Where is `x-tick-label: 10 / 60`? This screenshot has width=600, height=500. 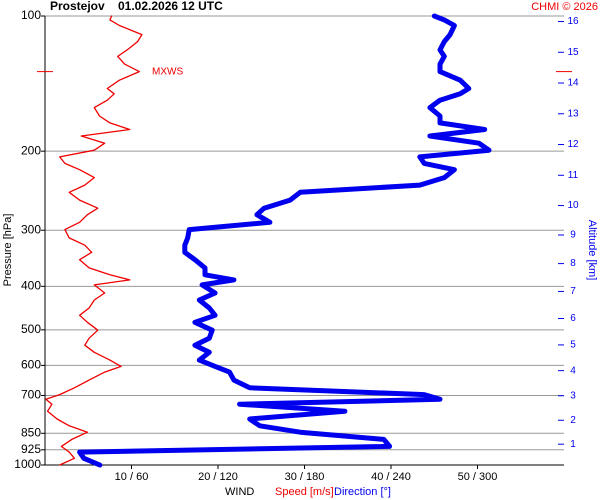
x-tick-label: 10 / 60 is located at coordinates (132, 477).